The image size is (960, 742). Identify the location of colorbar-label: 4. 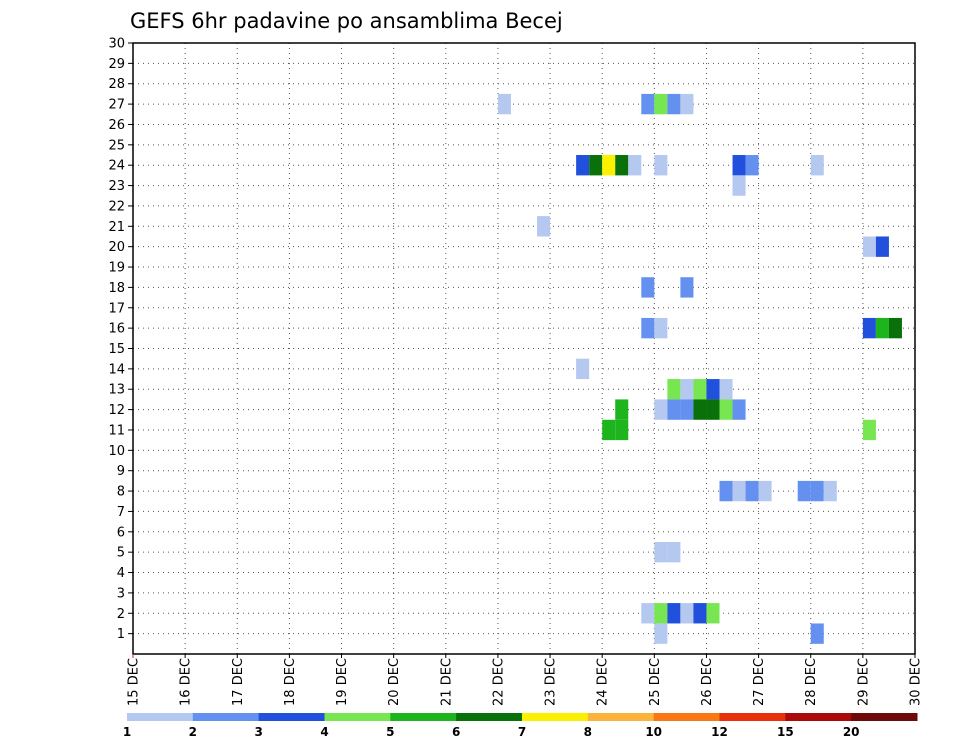
(324, 732).